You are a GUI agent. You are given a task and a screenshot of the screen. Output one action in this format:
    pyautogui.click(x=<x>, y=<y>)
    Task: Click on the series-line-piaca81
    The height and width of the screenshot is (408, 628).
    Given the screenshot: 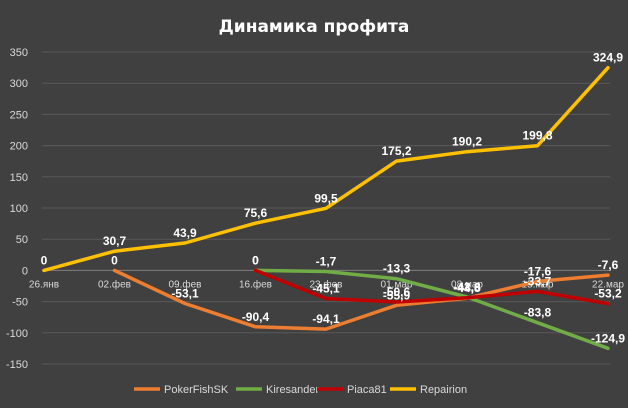 What is the action you would take?
    pyautogui.click(x=431, y=287)
    